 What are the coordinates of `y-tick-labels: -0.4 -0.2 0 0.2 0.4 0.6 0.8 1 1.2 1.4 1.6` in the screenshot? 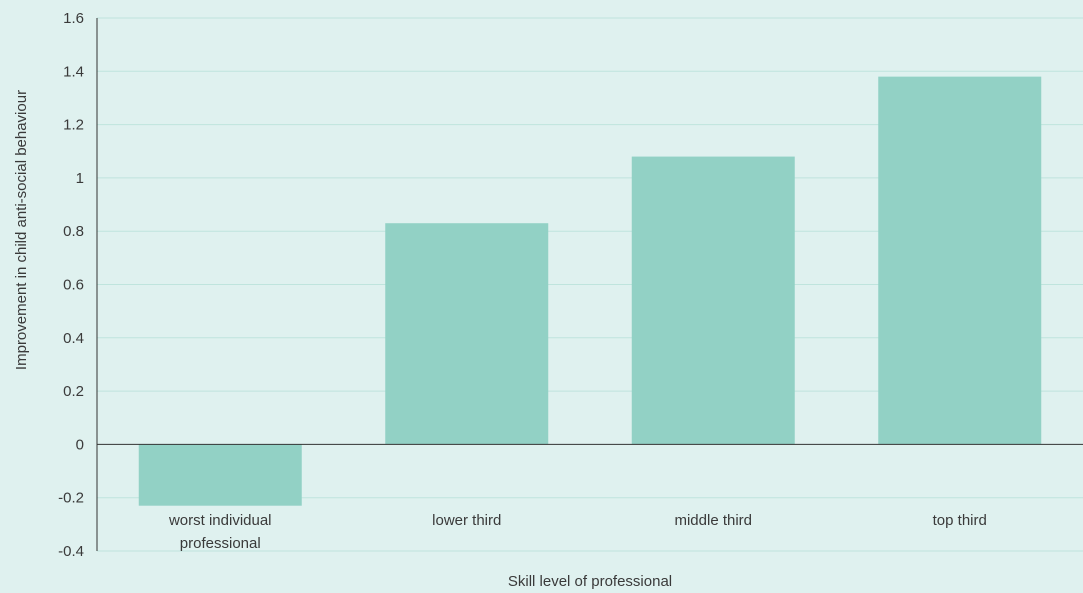 It's located at (71, 285).